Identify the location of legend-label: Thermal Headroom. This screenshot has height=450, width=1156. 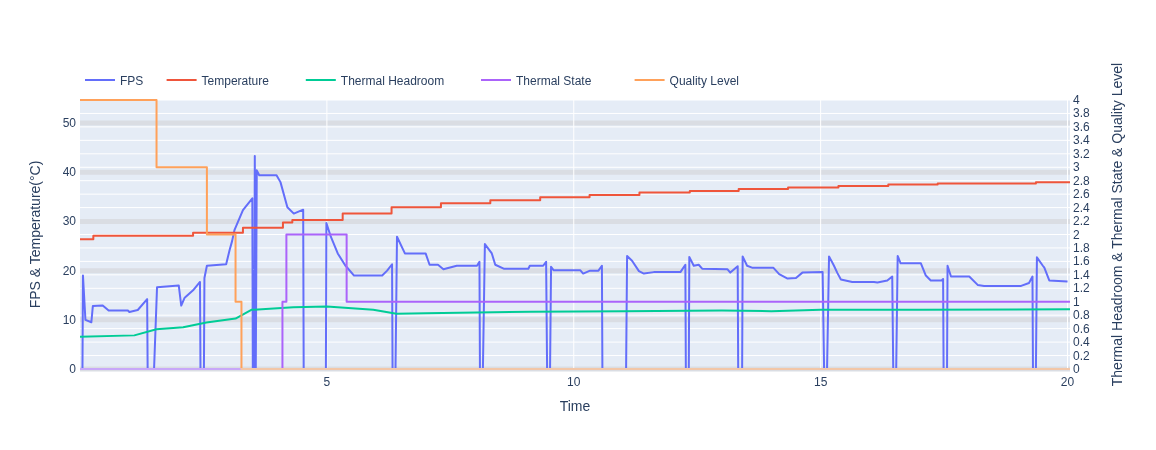
(392, 80).